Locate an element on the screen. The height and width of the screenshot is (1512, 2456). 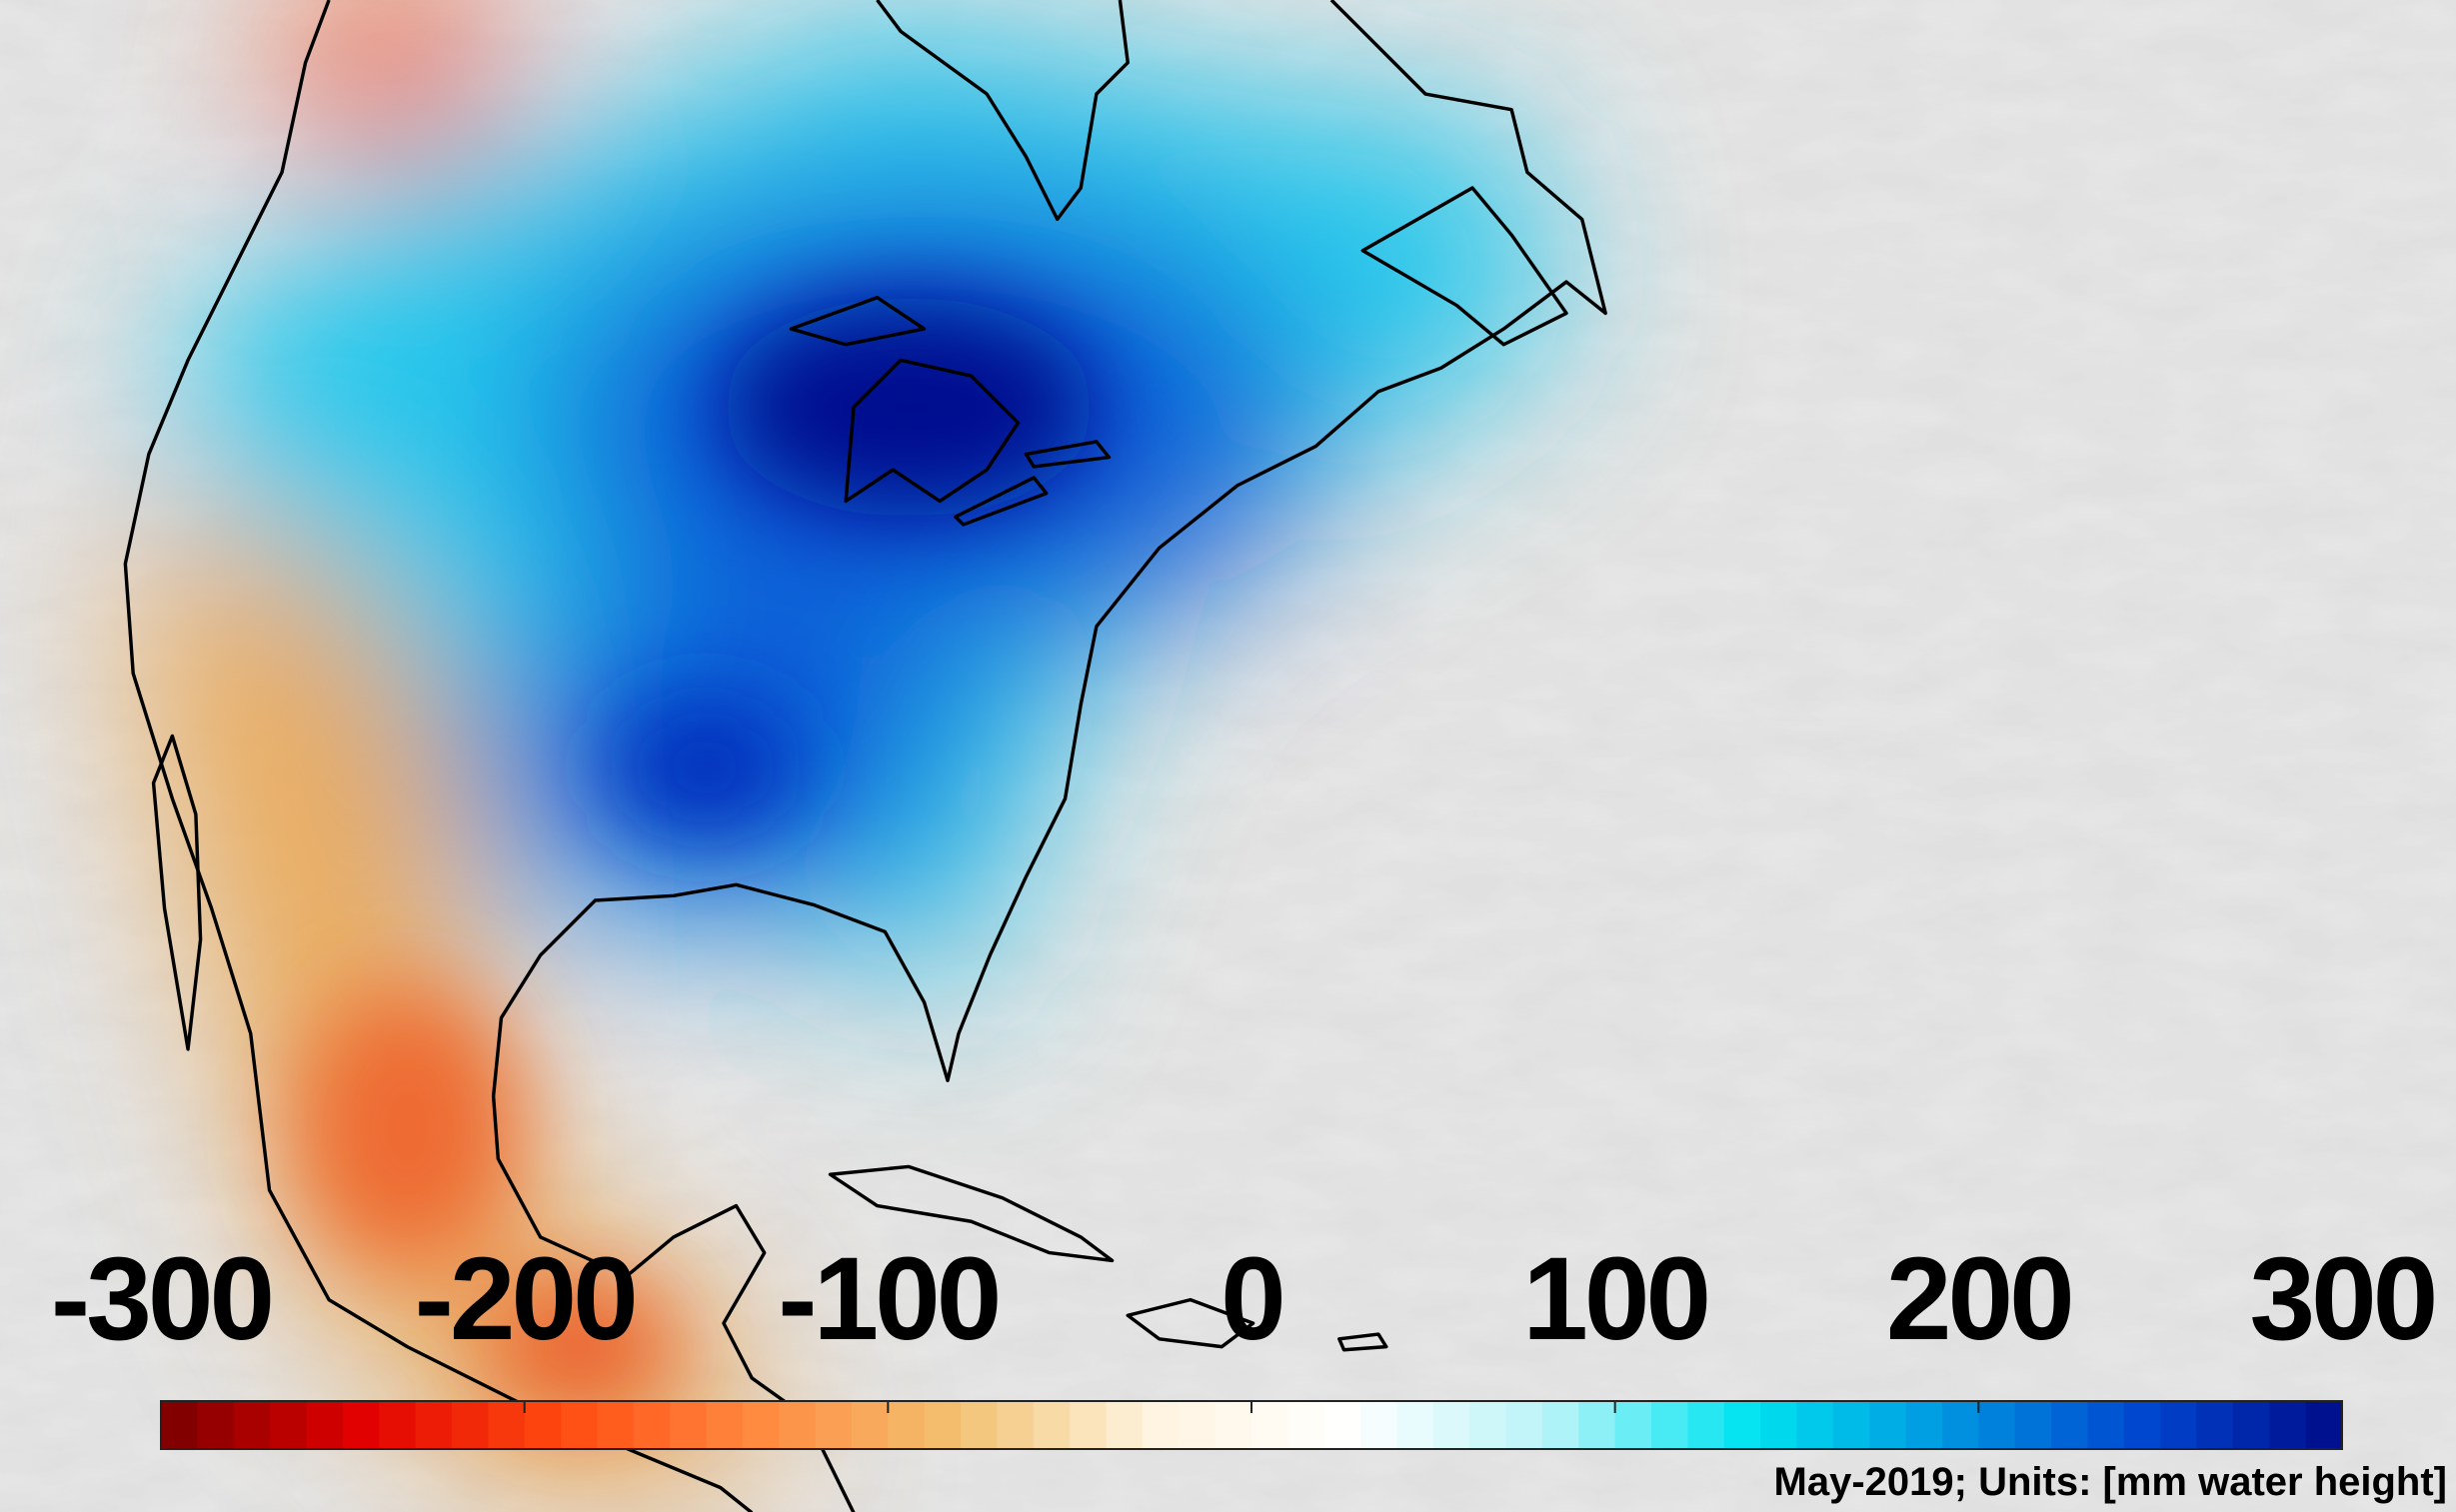
hispaniola is located at coordinates (1257, 1324).